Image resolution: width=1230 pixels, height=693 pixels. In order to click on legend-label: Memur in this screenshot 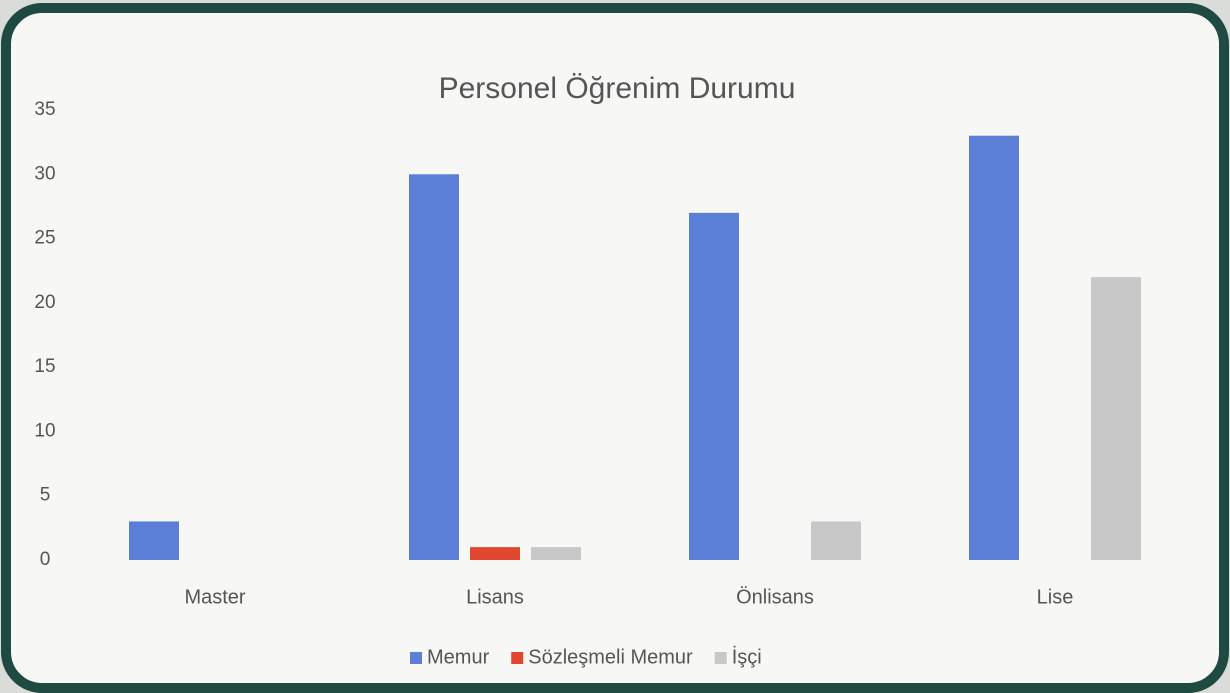, I will do `click(458, 657)`.